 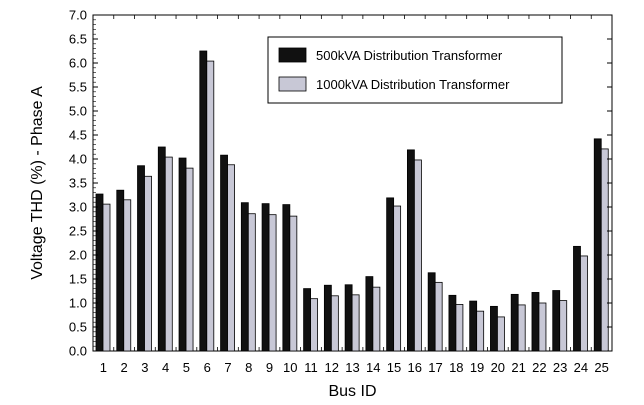 What do you see at coordinates (165, 367) in the screenshot?
I see `x-tick-label-bus-4: 4` at bounding box center [165, 367].